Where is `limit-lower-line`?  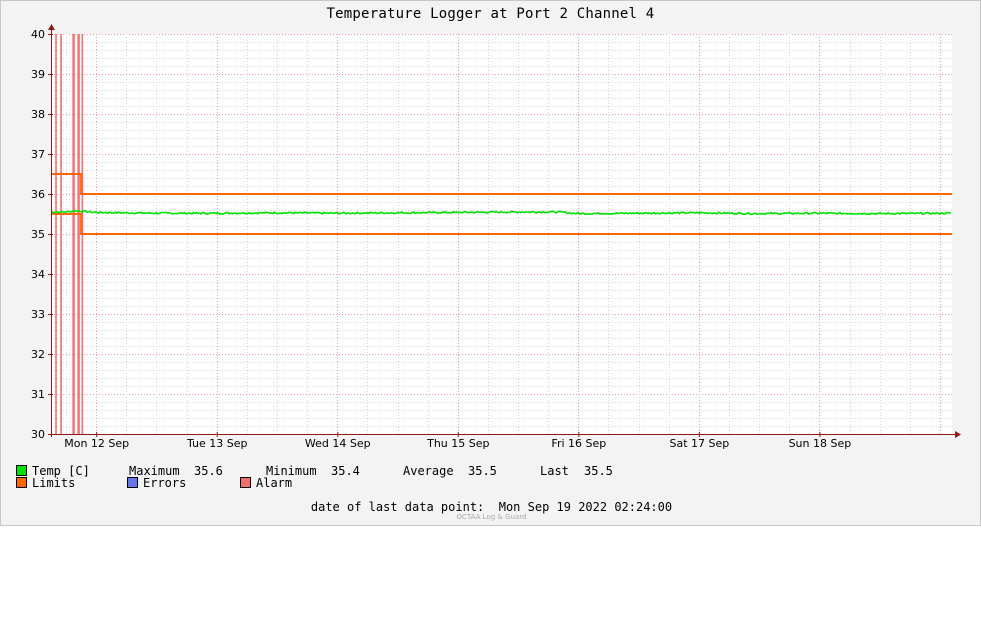 limit-lower-line is located at coordinates (501, 224).